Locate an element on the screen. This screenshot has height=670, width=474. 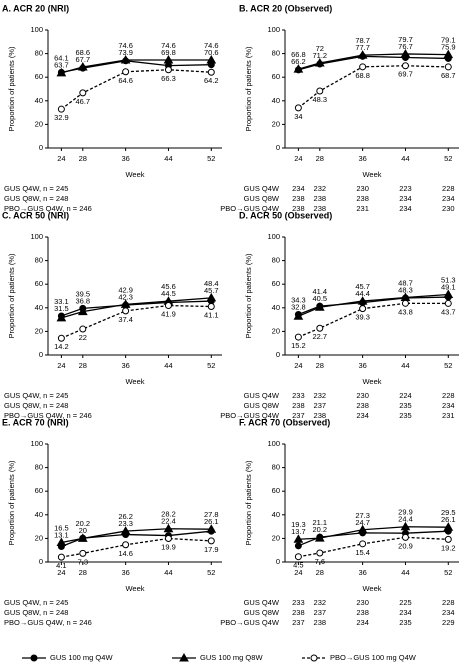
table-cell: 233 is located at coordinates (298, 395).